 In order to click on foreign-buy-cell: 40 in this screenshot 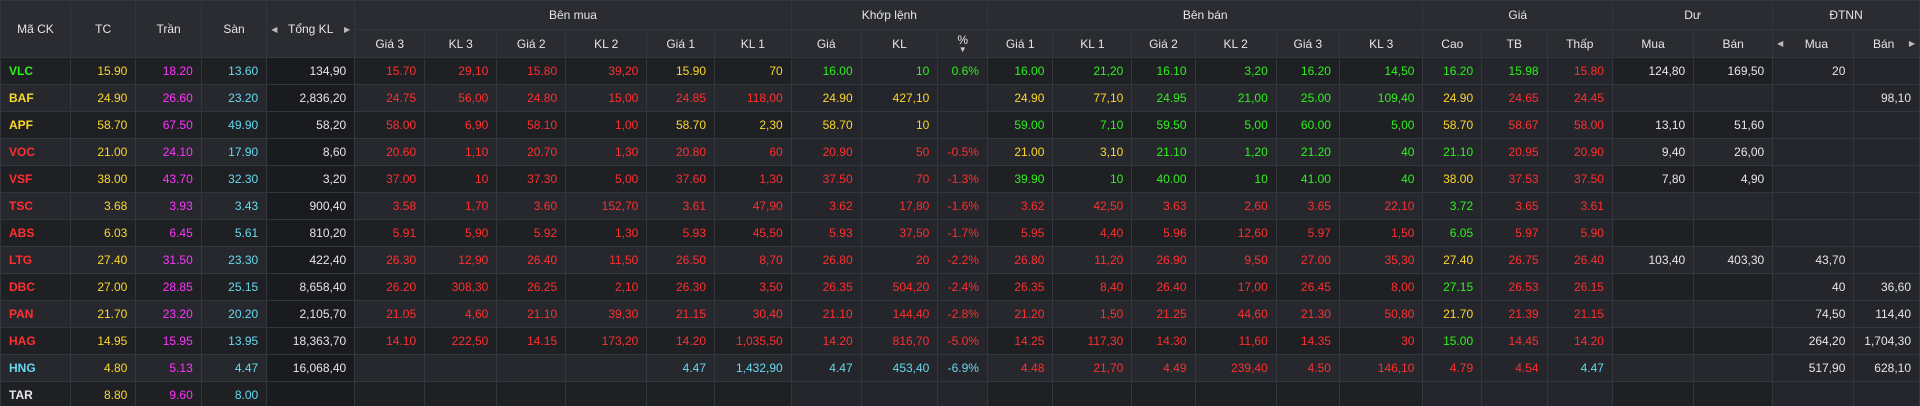, I will do `click(1813, 287)`.